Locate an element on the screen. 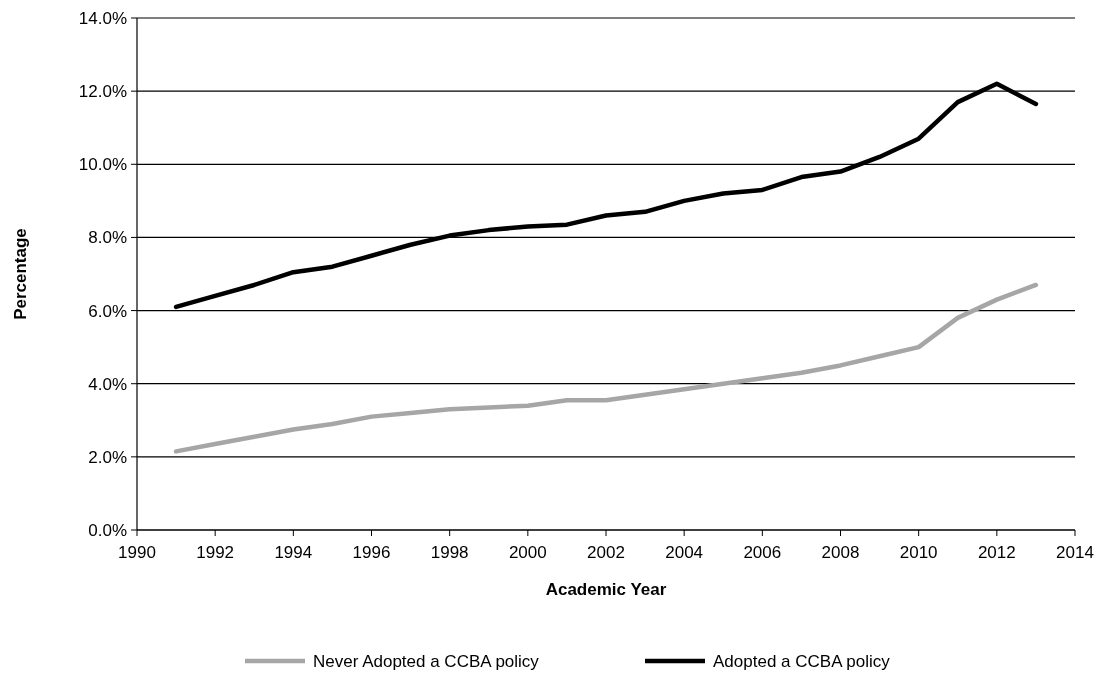  x-tick-label: 1990 is located at coordinates (137, 552).